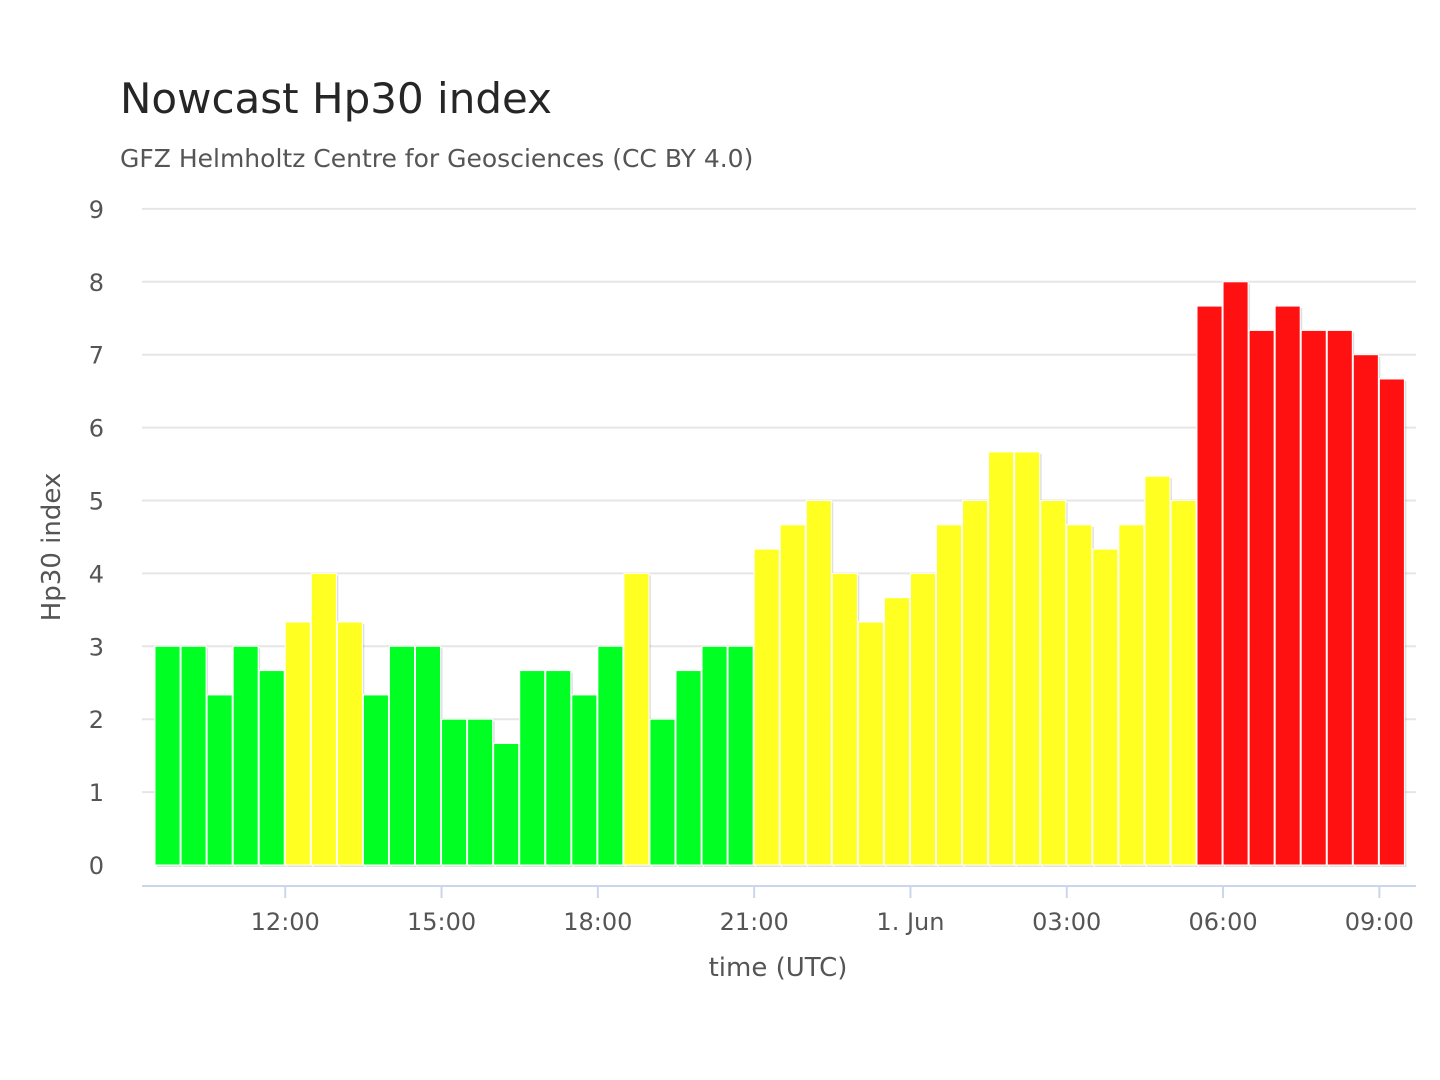 This screenshot has width=1440, height=1080. I want to click on x-tick-label: 03:00, so click(1066, 922).